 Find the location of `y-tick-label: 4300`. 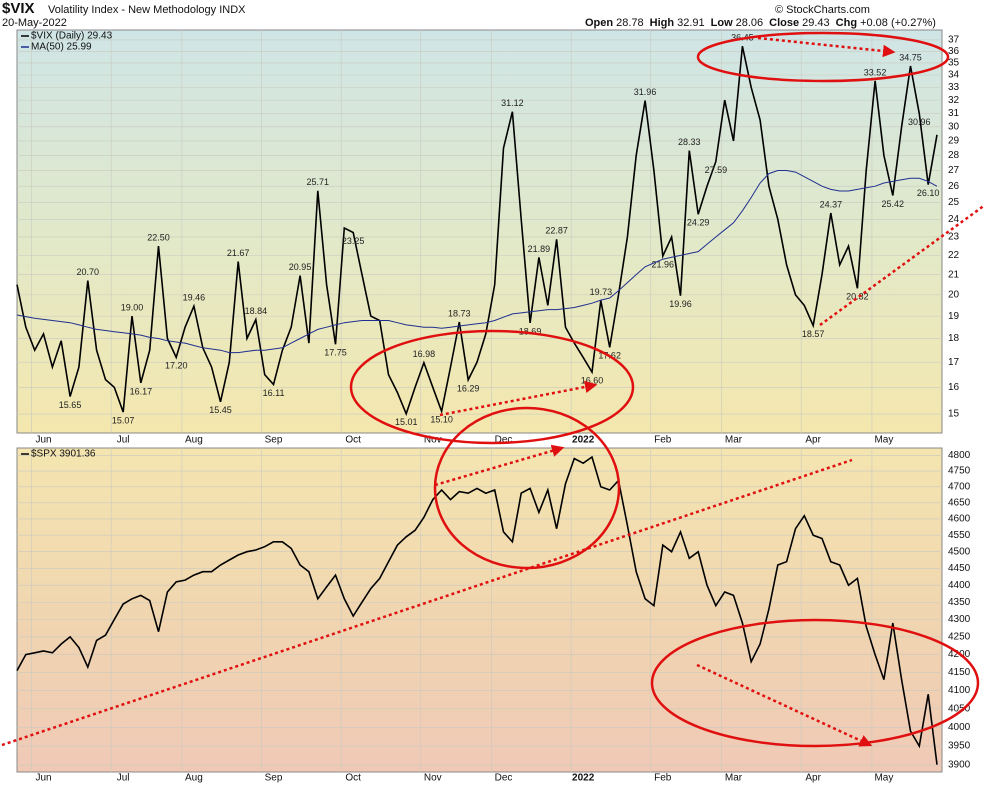

y-tick-label: 4300 is located at coordinates (959, 619).